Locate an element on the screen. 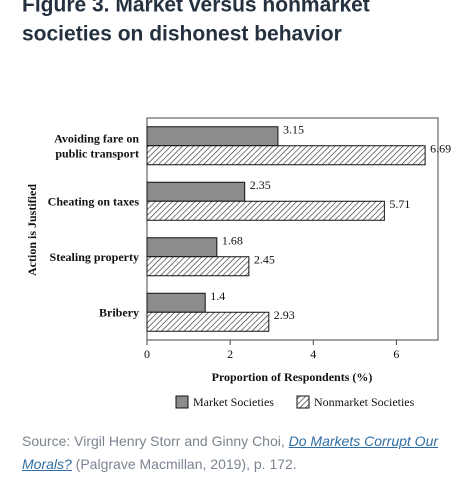  y-axis-title: Action is Justified is located at coordinates (32, 230).